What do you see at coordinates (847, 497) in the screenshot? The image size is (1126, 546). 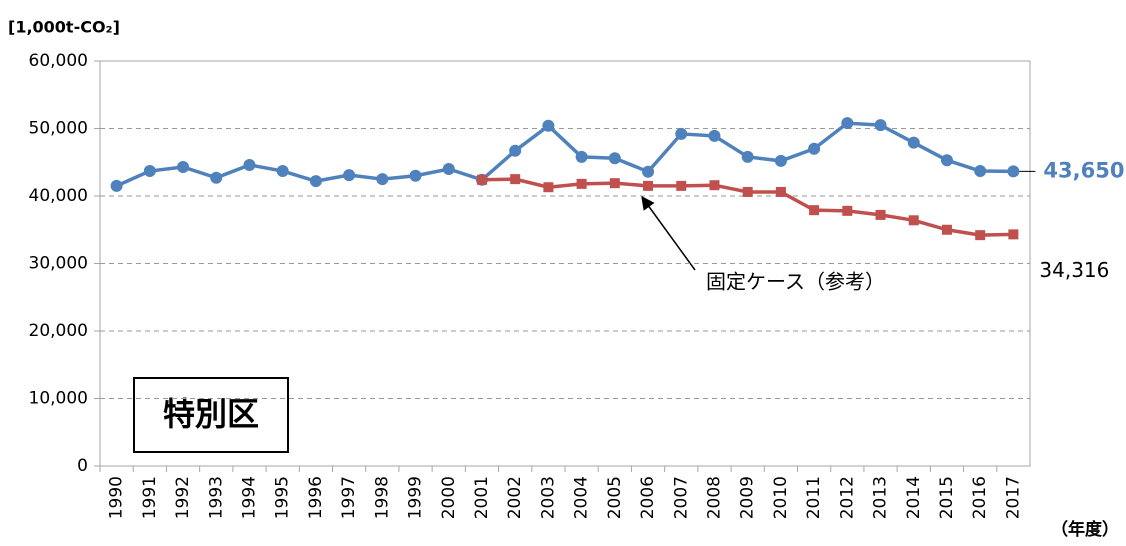 I see `x-tick-label: 2012` at bounding box center [847, 497].